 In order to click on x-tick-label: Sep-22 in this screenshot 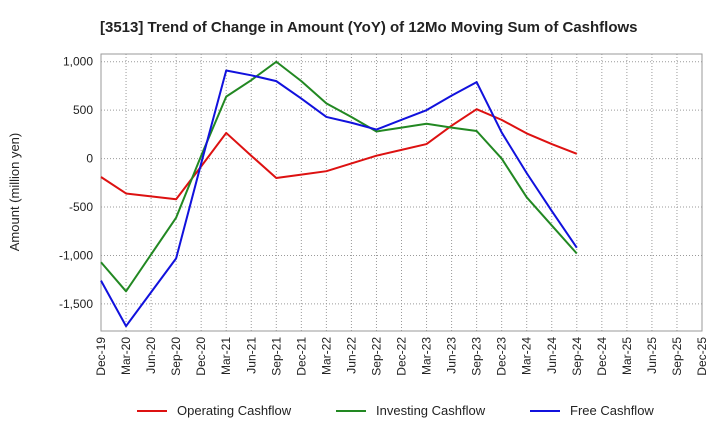, I will do `click(376, 356)`.